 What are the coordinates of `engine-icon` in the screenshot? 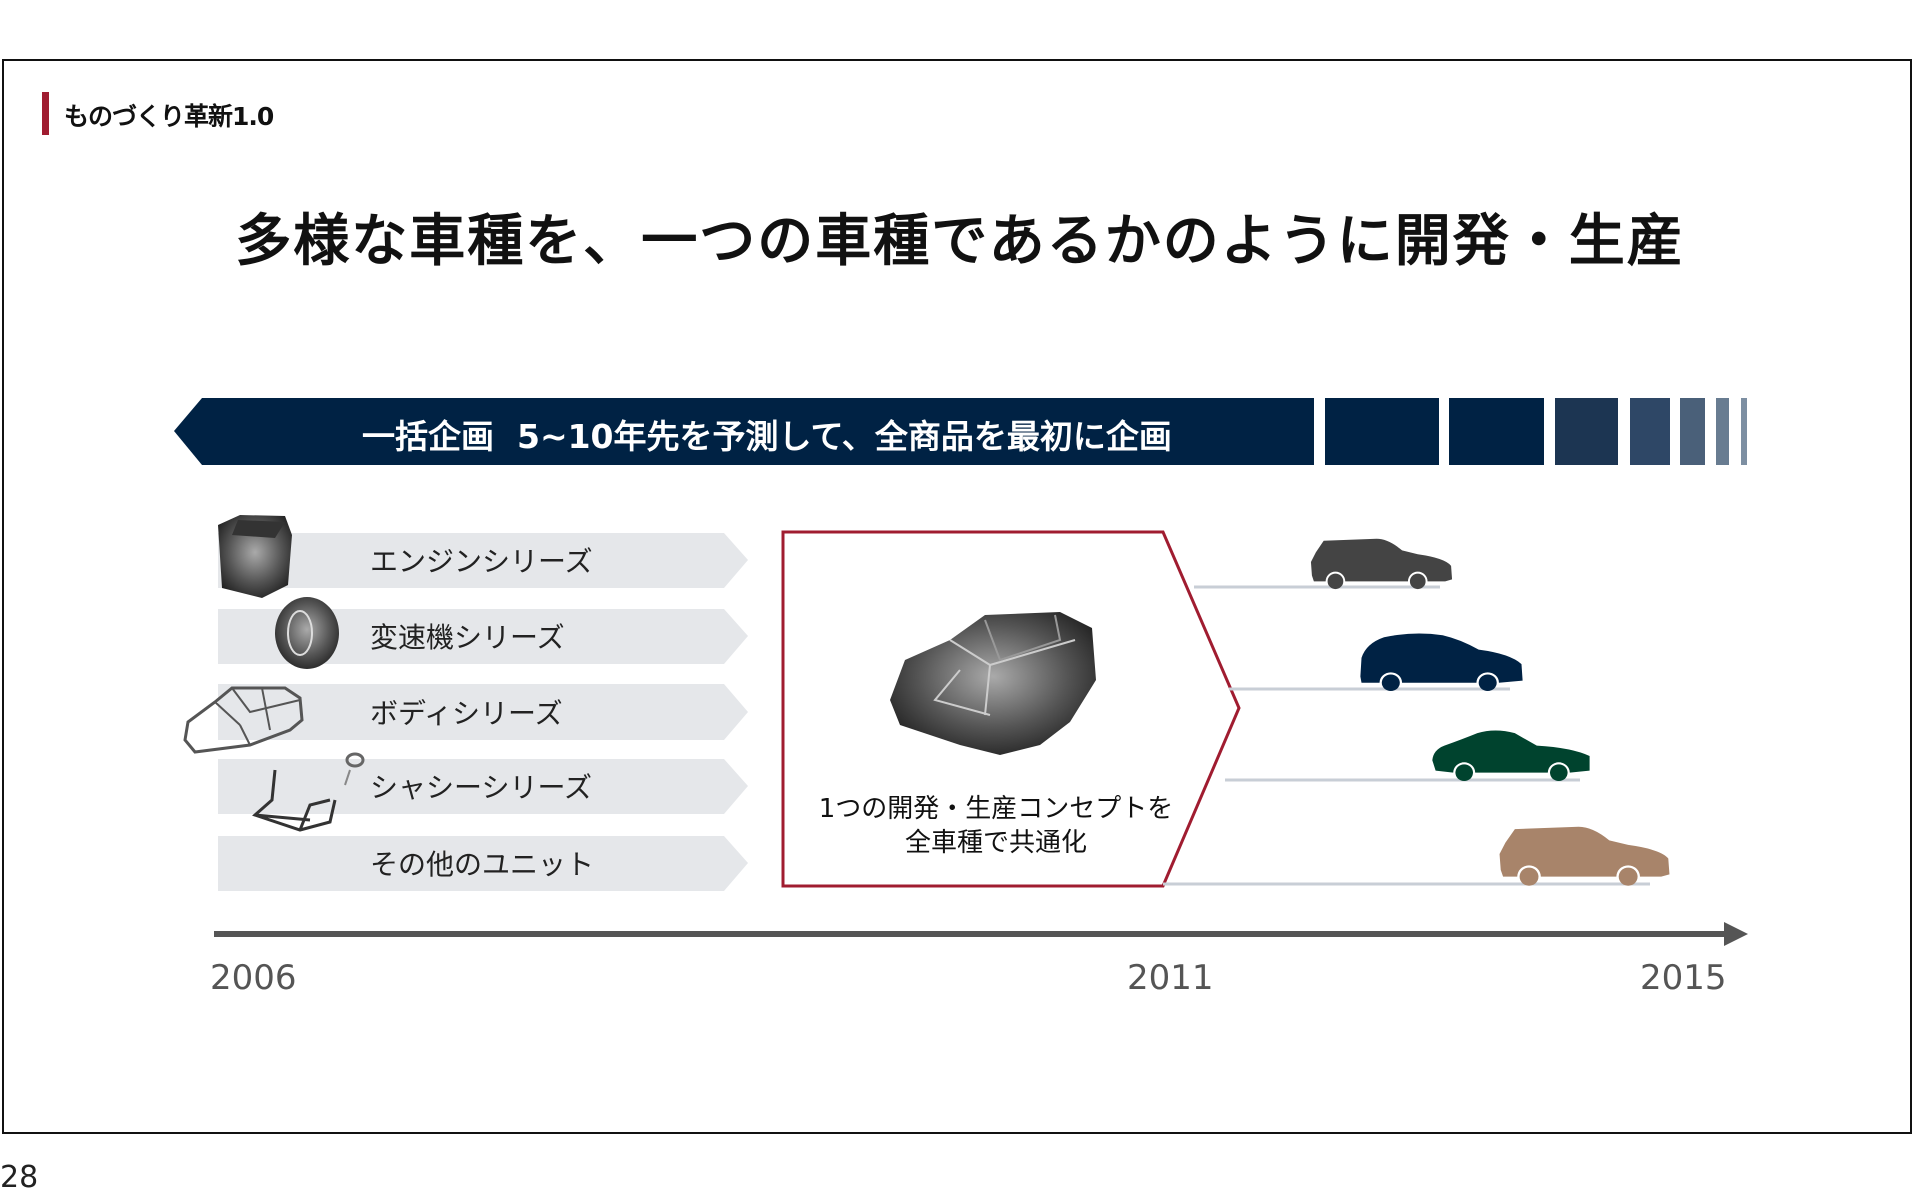 It's located at (255, 556).